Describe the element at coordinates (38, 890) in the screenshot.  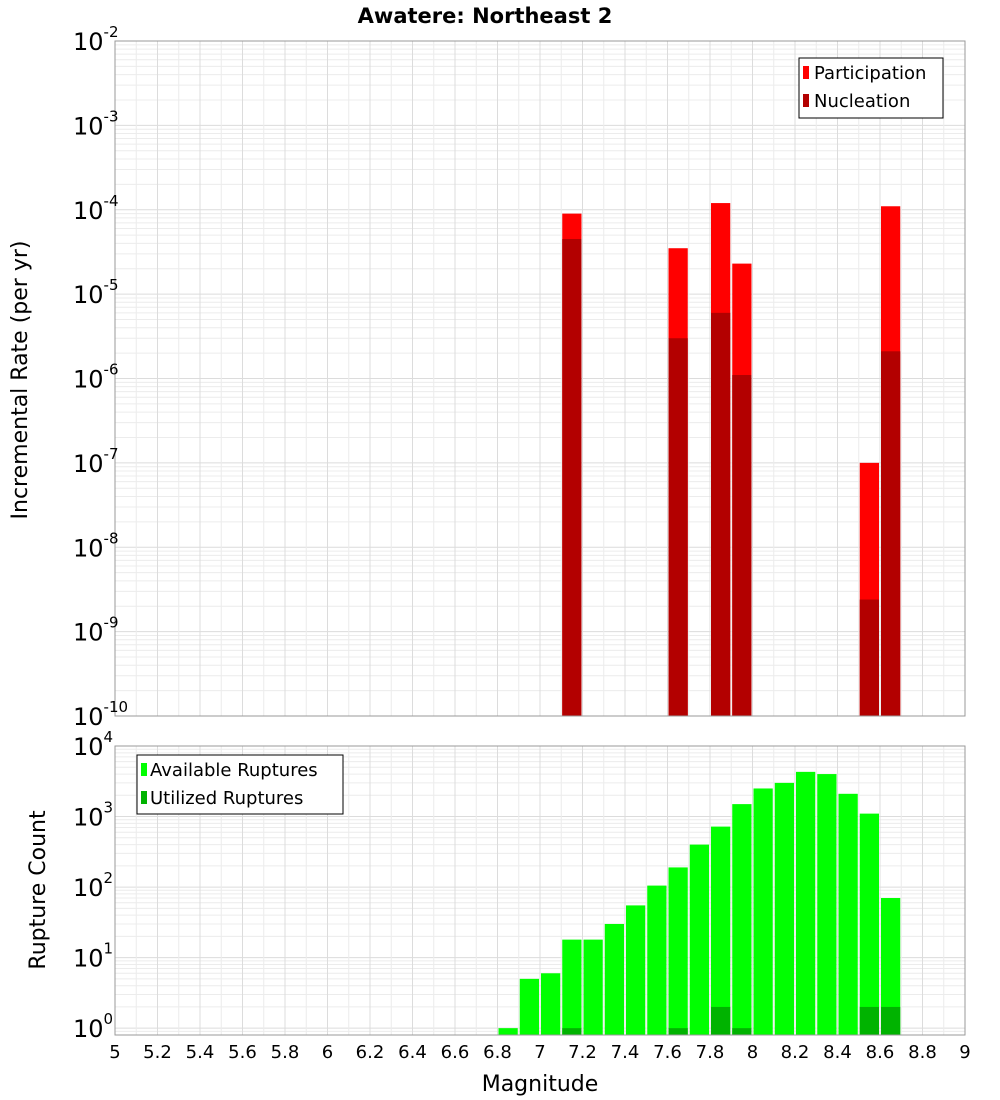
I see `bottom-y-axis-label: Rupture Count` at that location.